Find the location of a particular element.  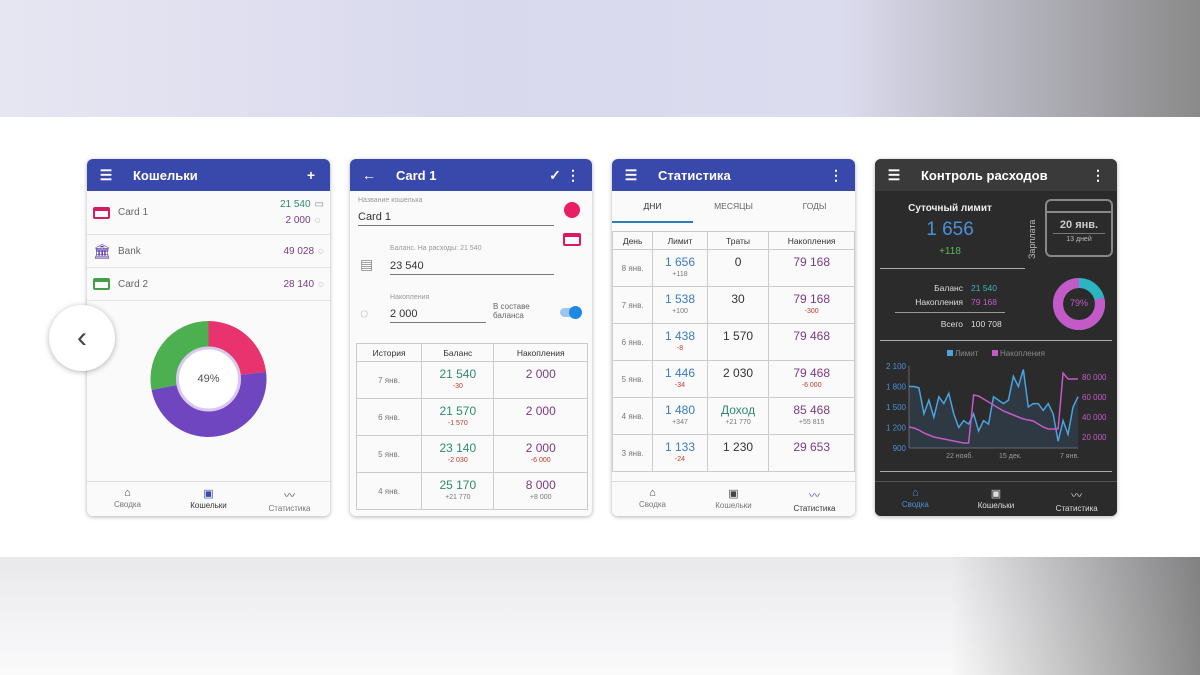

table-row: 4 янв. 25 170 +21 770 8 000 +8 000 is located at coordinates (471, 491).